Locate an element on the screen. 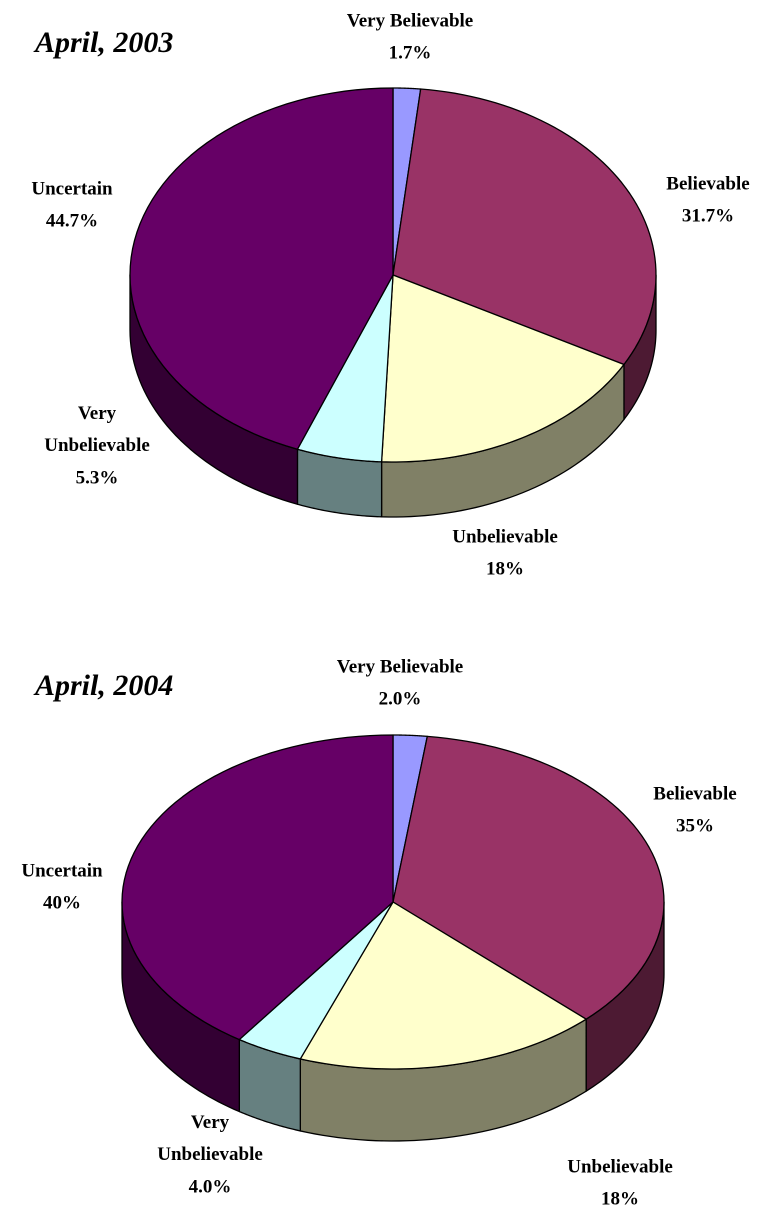  slice-value-label: 40% is located at coordinates (62, 902).